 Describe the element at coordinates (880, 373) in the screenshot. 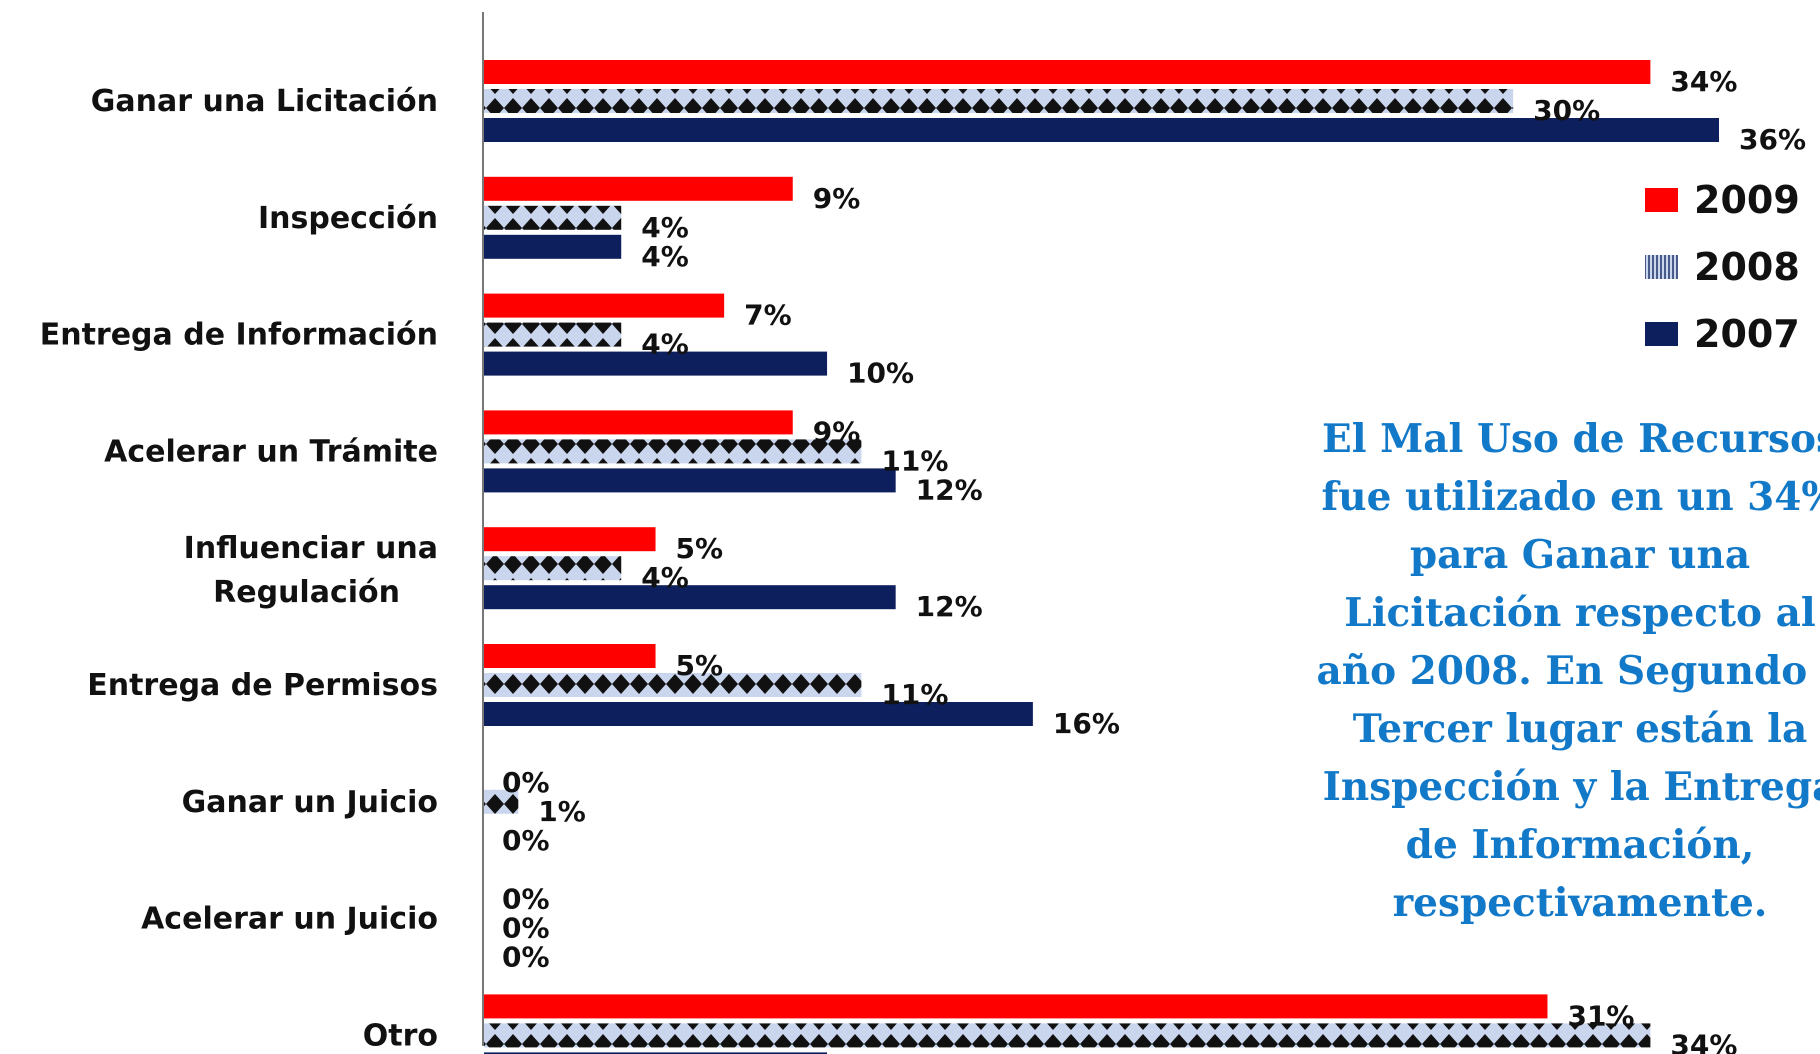

I see `data-label-2007: 10%` at that location.